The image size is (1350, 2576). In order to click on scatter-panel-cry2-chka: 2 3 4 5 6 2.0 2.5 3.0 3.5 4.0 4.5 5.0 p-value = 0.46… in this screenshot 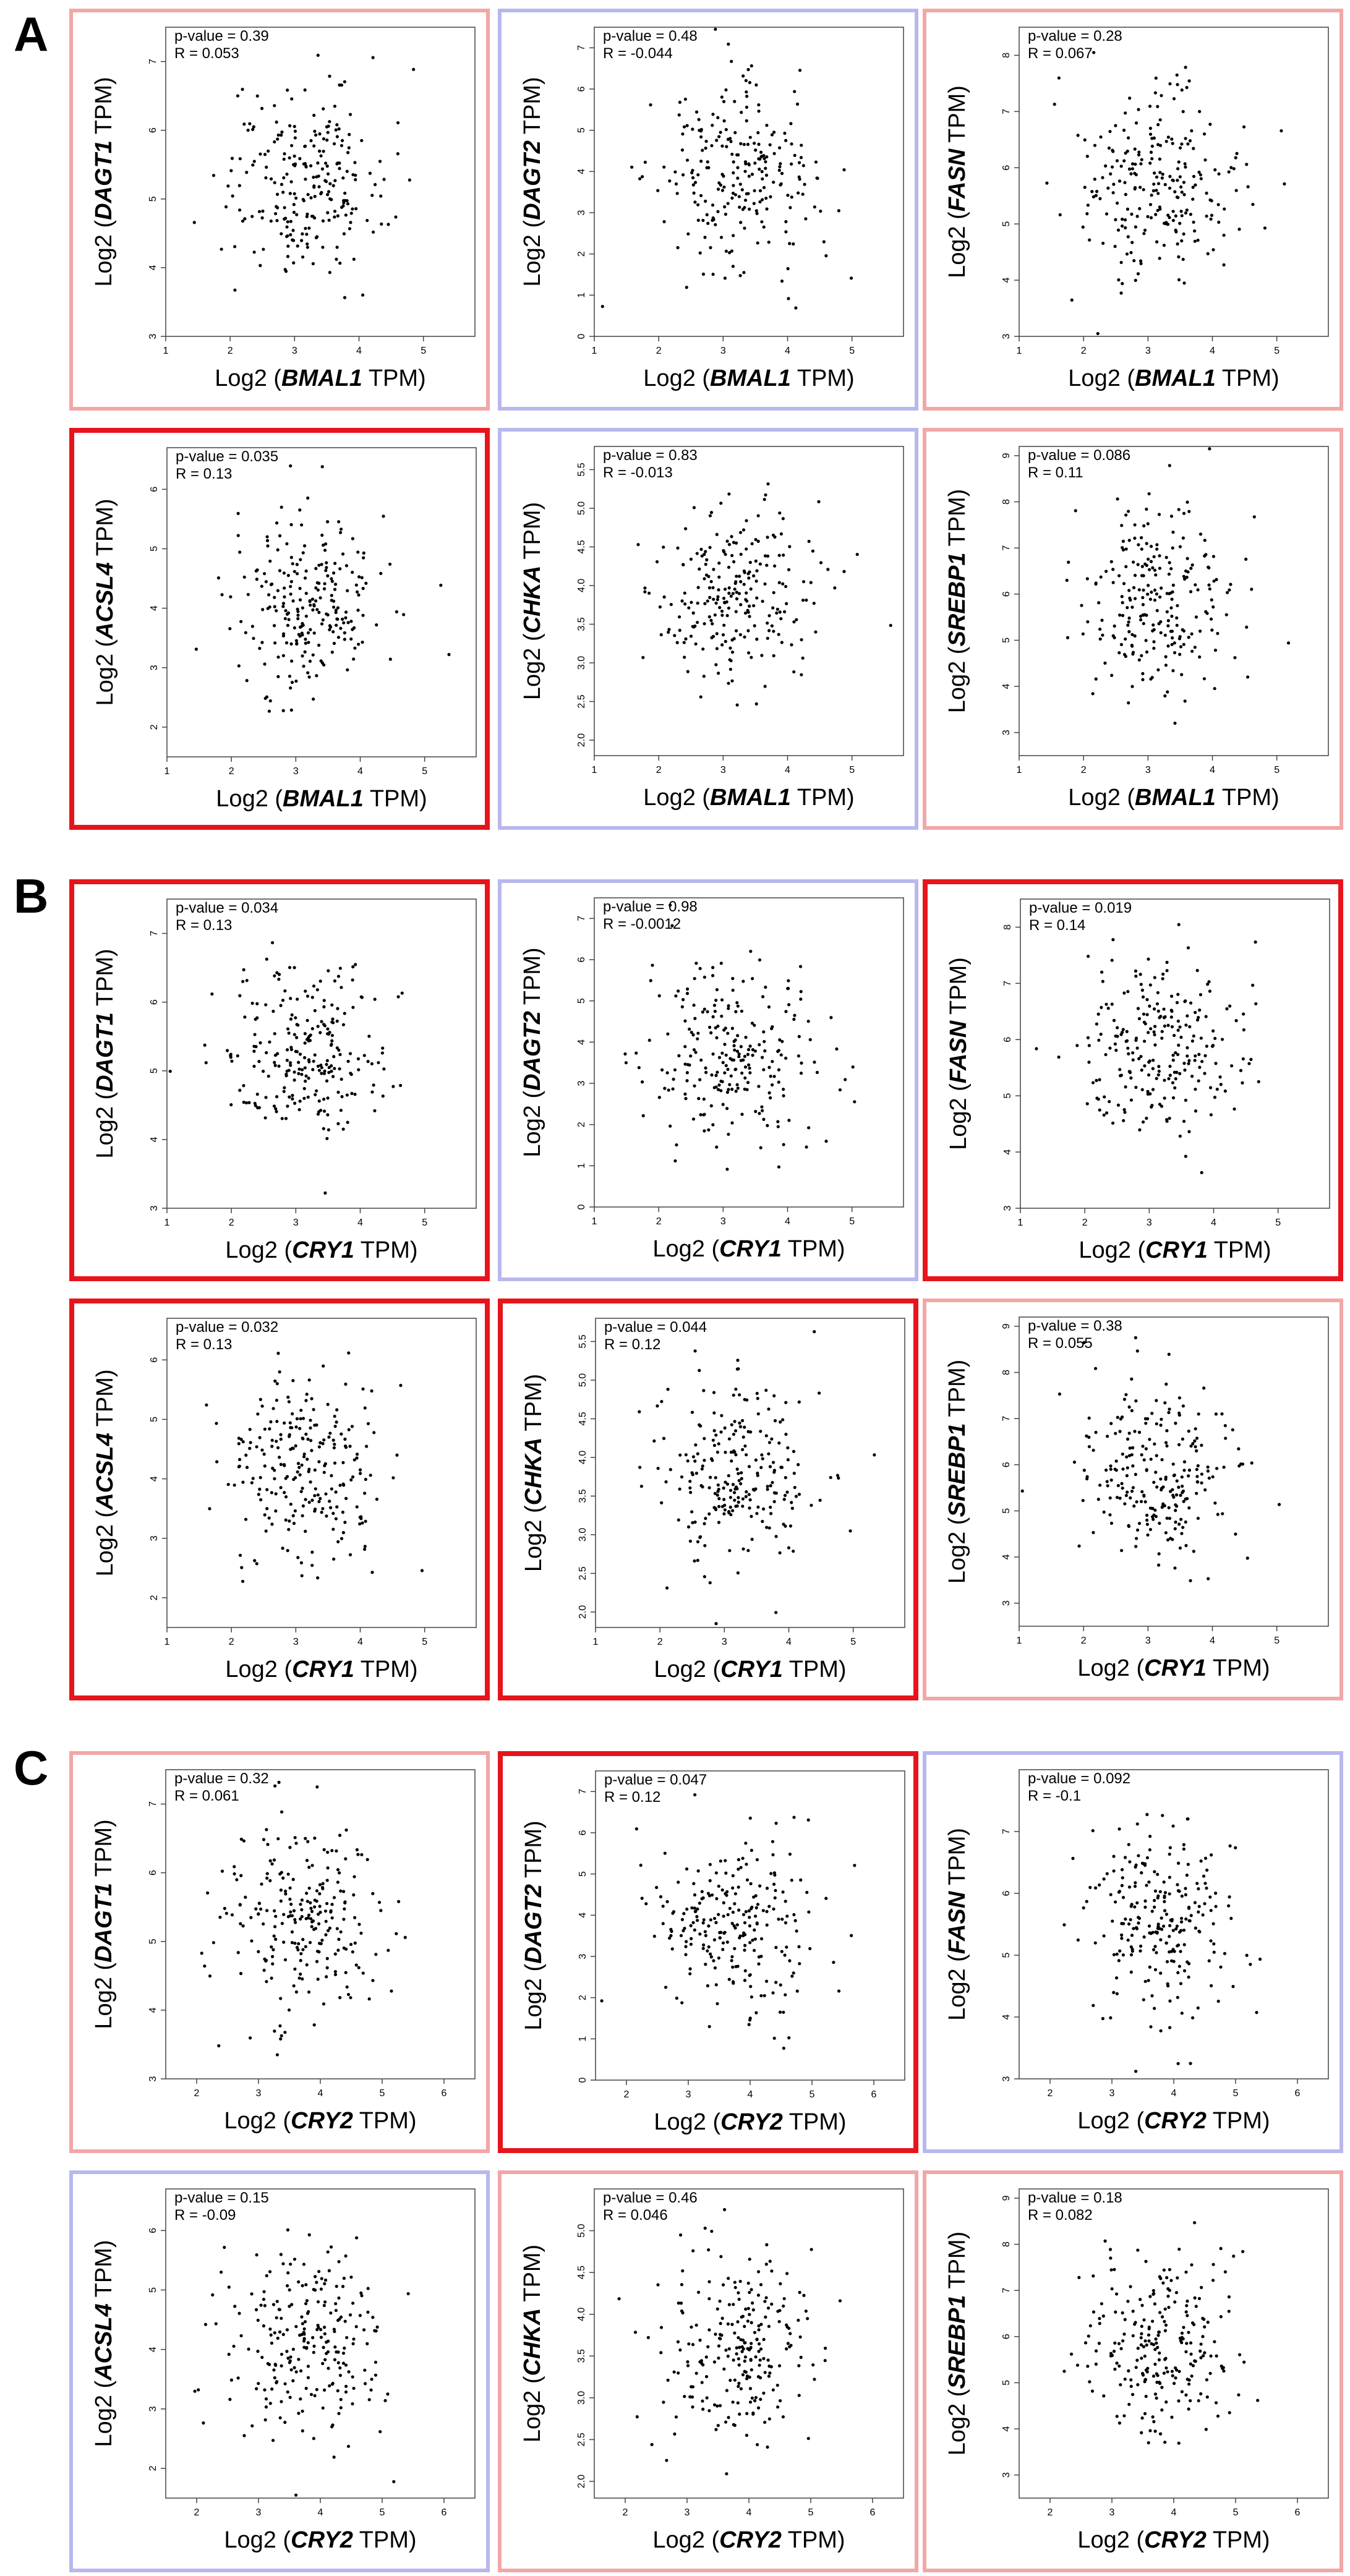, I will do `click(708, 2371)`.